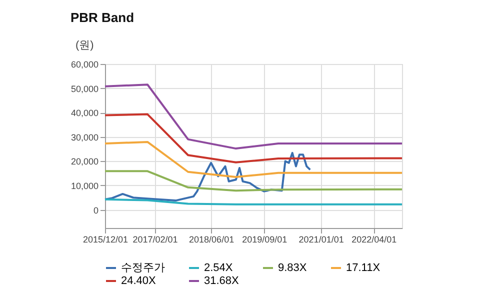 The width and height of the screenshot is (496, 306). Describe the element at coordinates (84, 65) in the screenshot. I see `y-tick-label: 60,000` at that location.